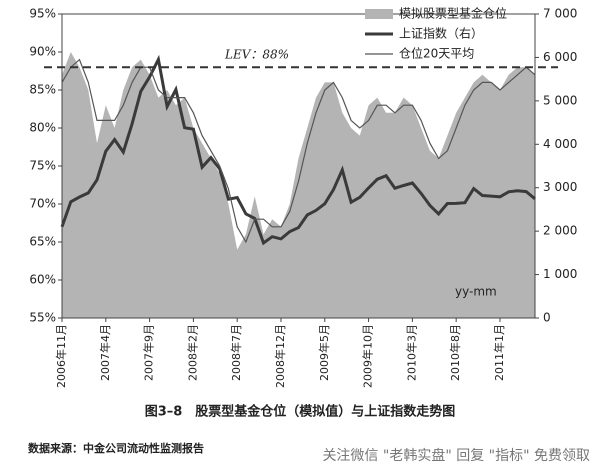 The height and width of the screenshot is (470, 600). I want to click on x-tick-label: 2008年12月, so click(280, 356).